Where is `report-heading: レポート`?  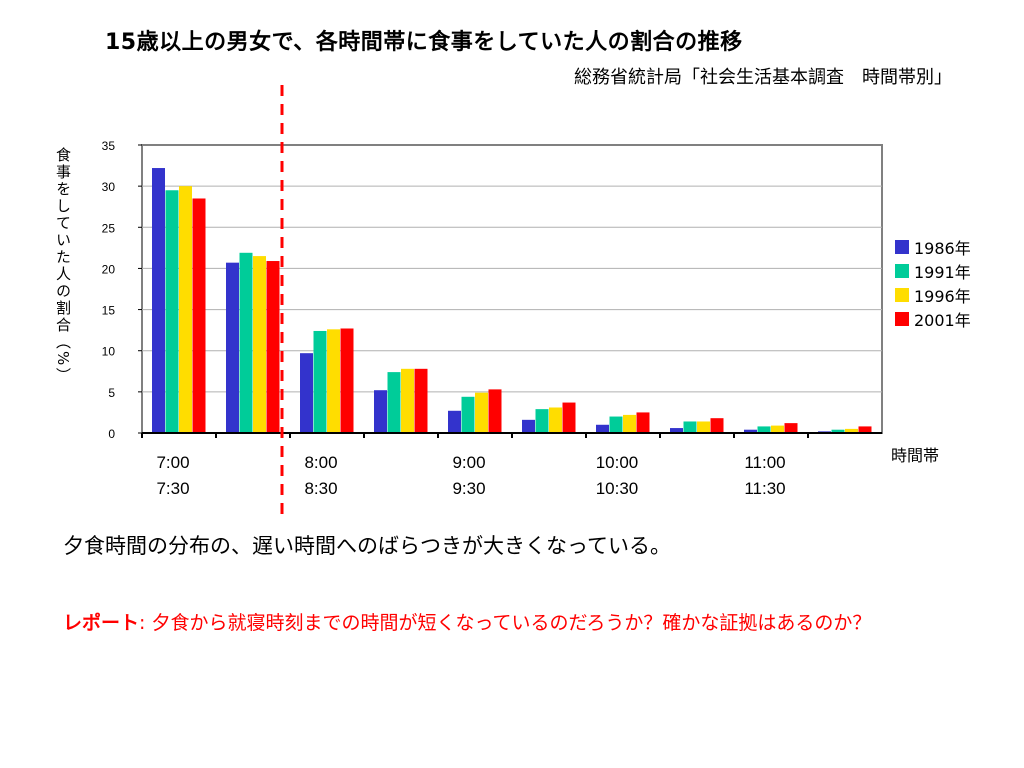 report-heading: レポート is located at coordinates (101, 623).